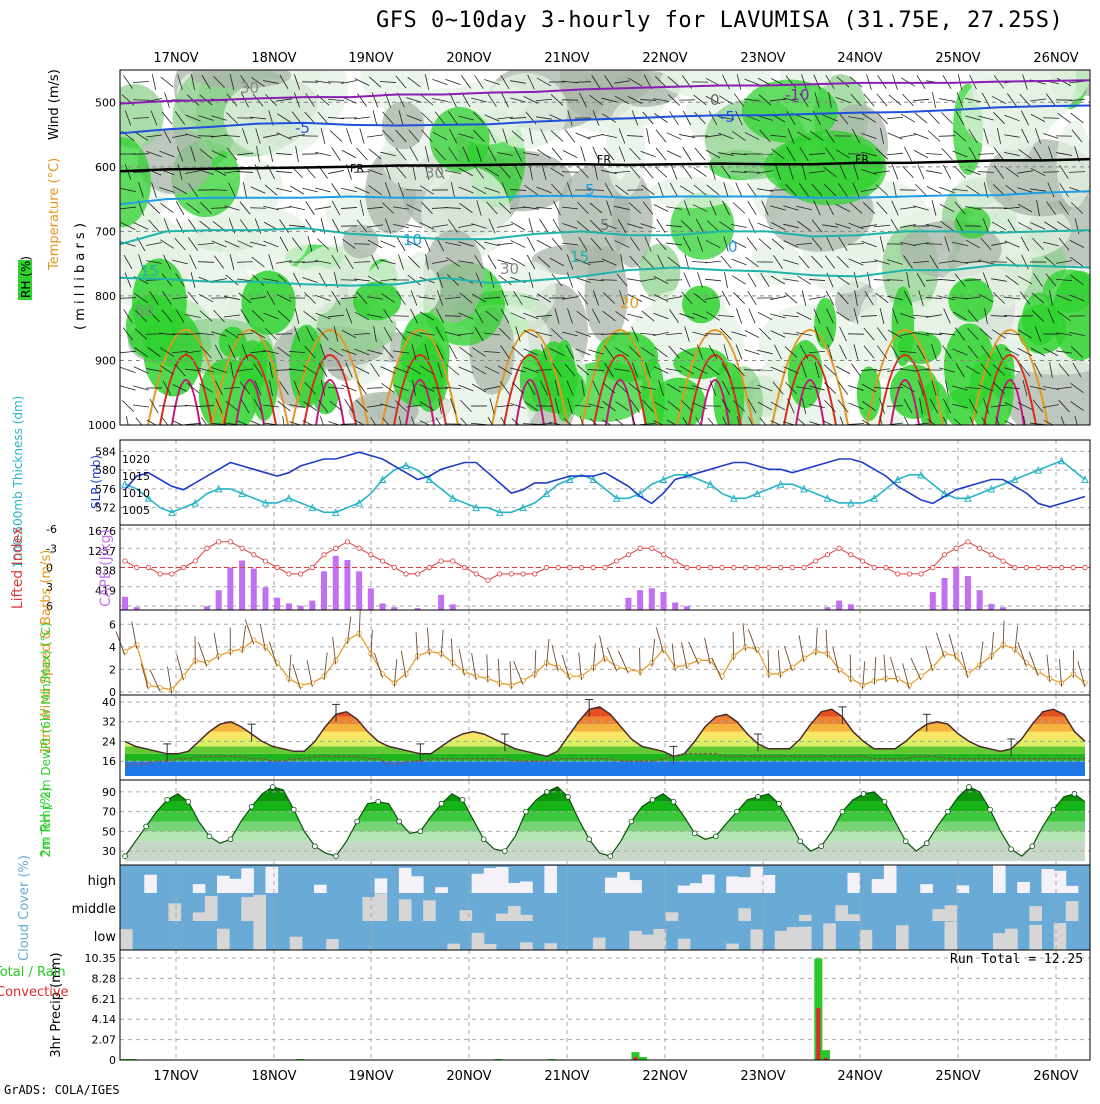  What do you see at coordinates (109, 761) in the screenshot?
I see `temp-tick: 16` at bounding box center [109, 761].